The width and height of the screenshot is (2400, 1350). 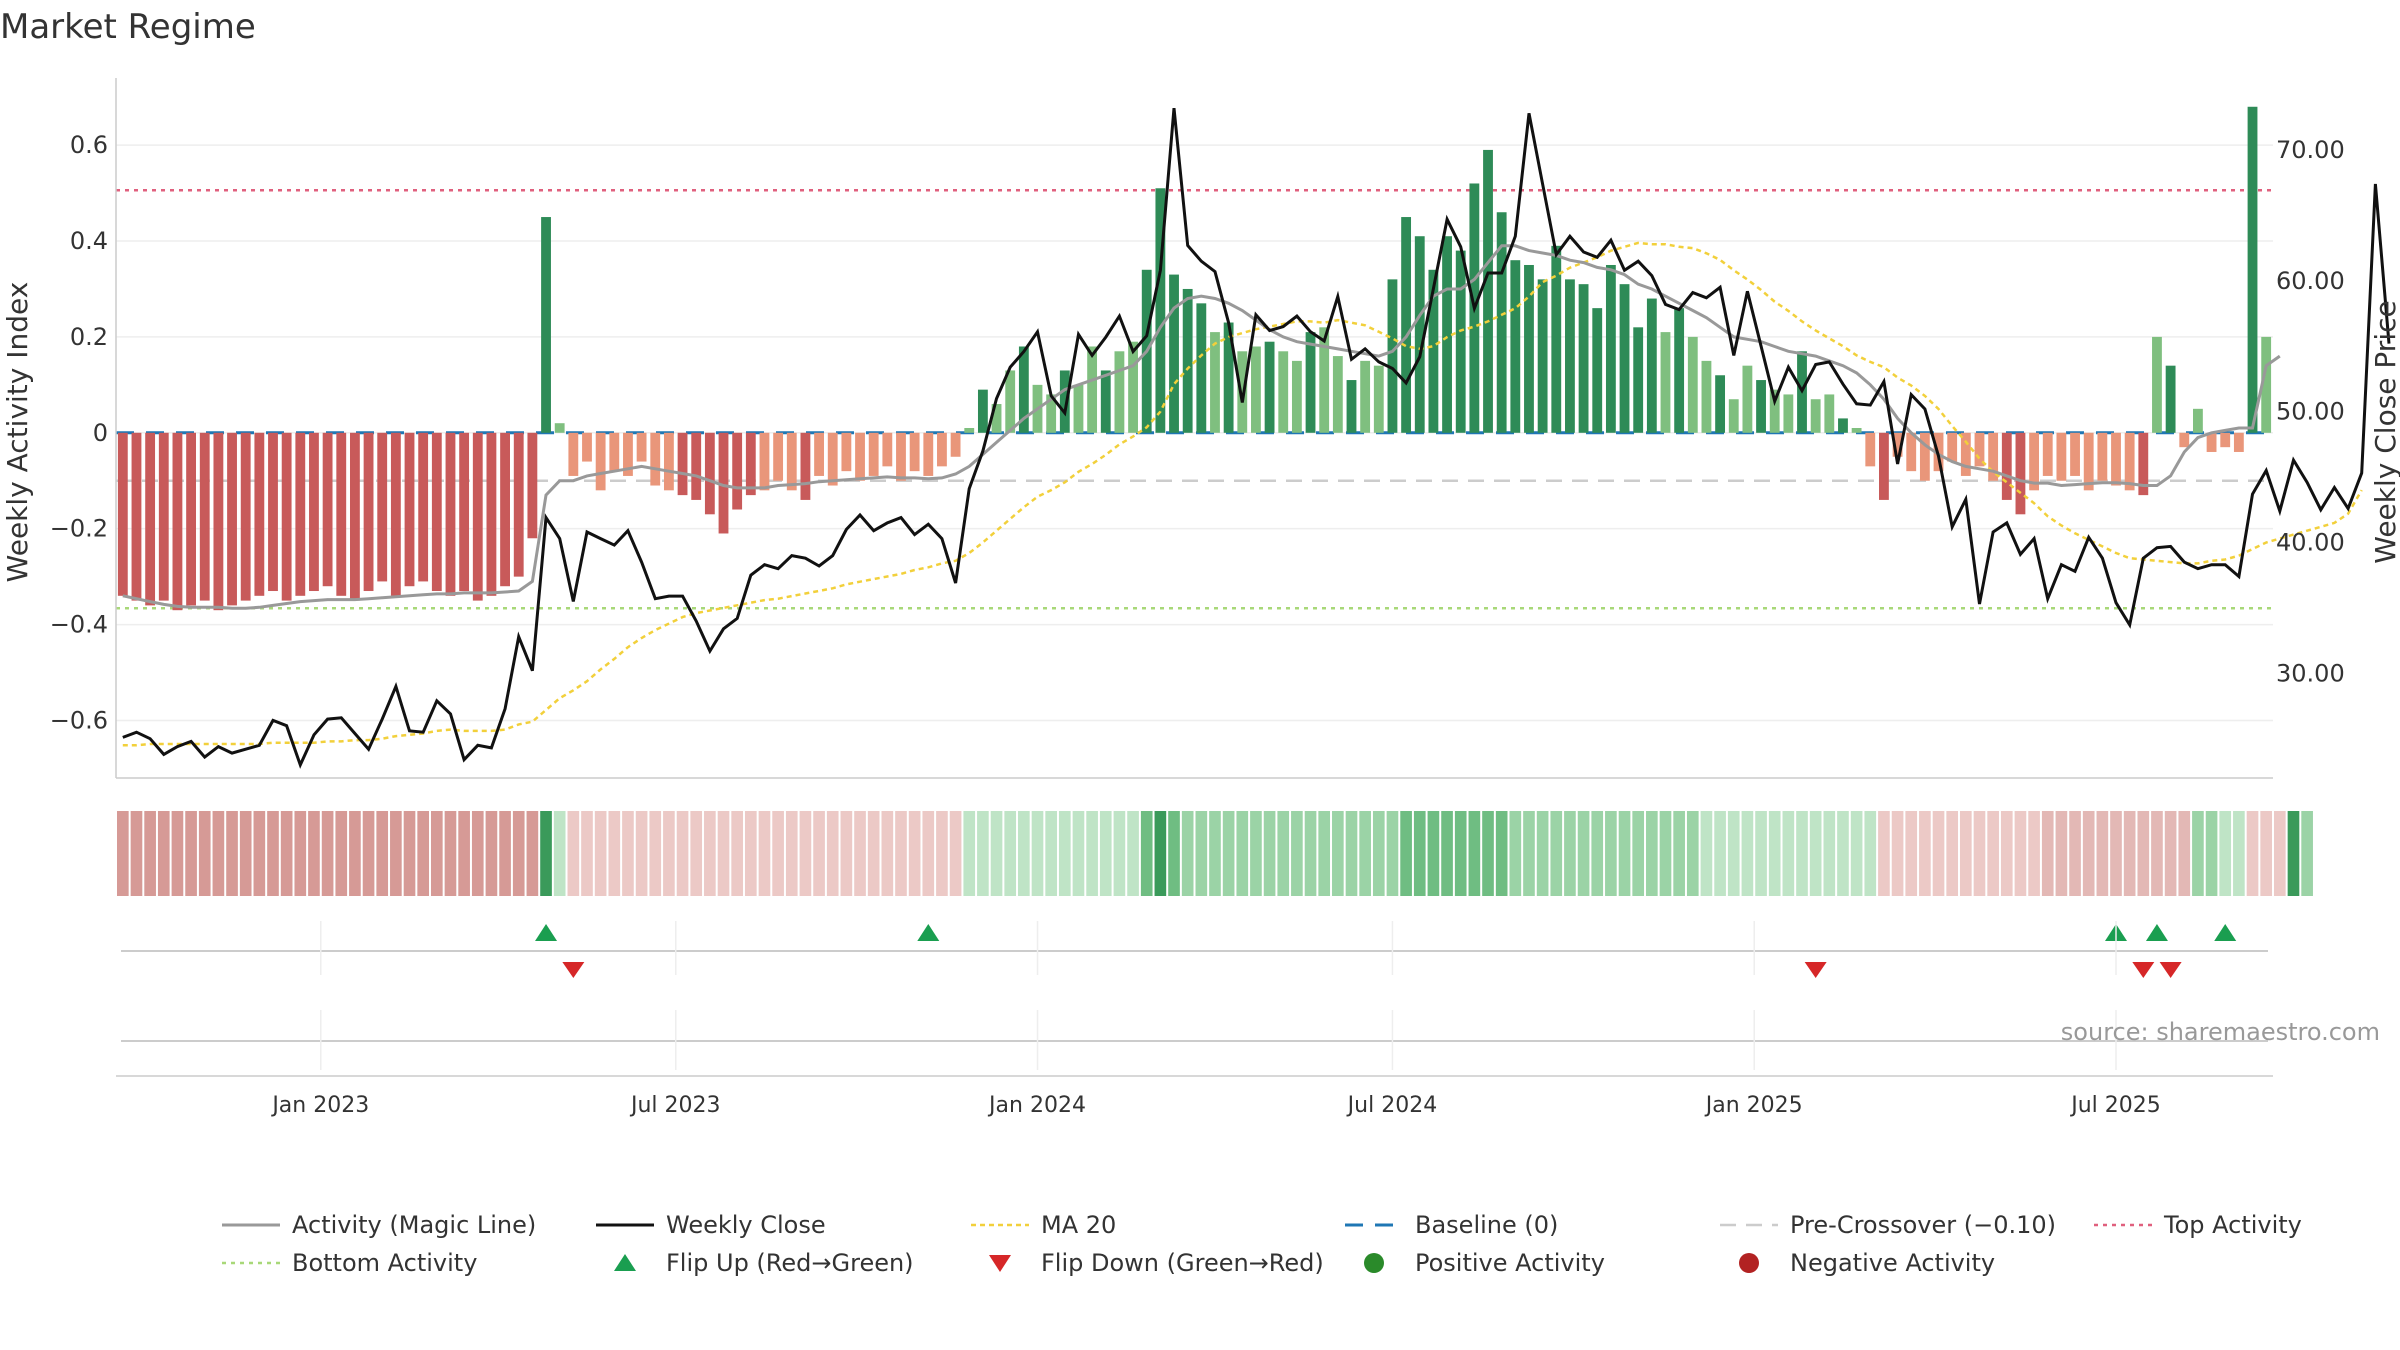 What do you see at coordinates (790, 1263) in the screenshot?
I see `legend-label: Flip Up (Red→Green)` at bounding box center [790, 1263].